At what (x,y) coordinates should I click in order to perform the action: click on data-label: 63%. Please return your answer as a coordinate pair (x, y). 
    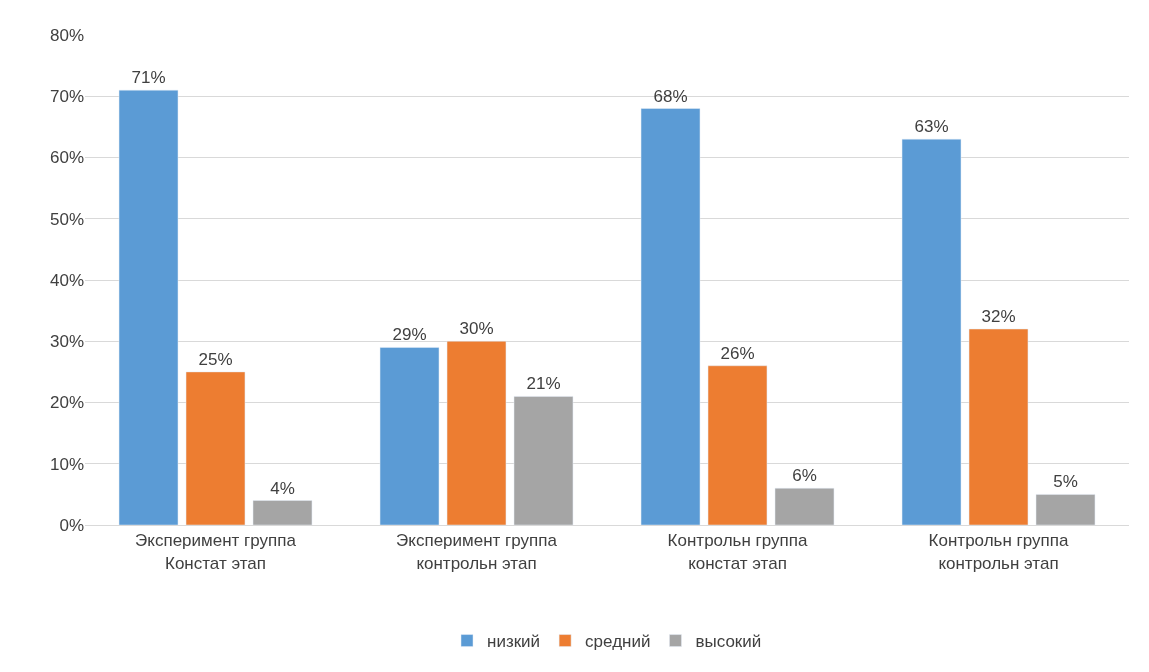
    Looking at the image, I should click on (931, 127).